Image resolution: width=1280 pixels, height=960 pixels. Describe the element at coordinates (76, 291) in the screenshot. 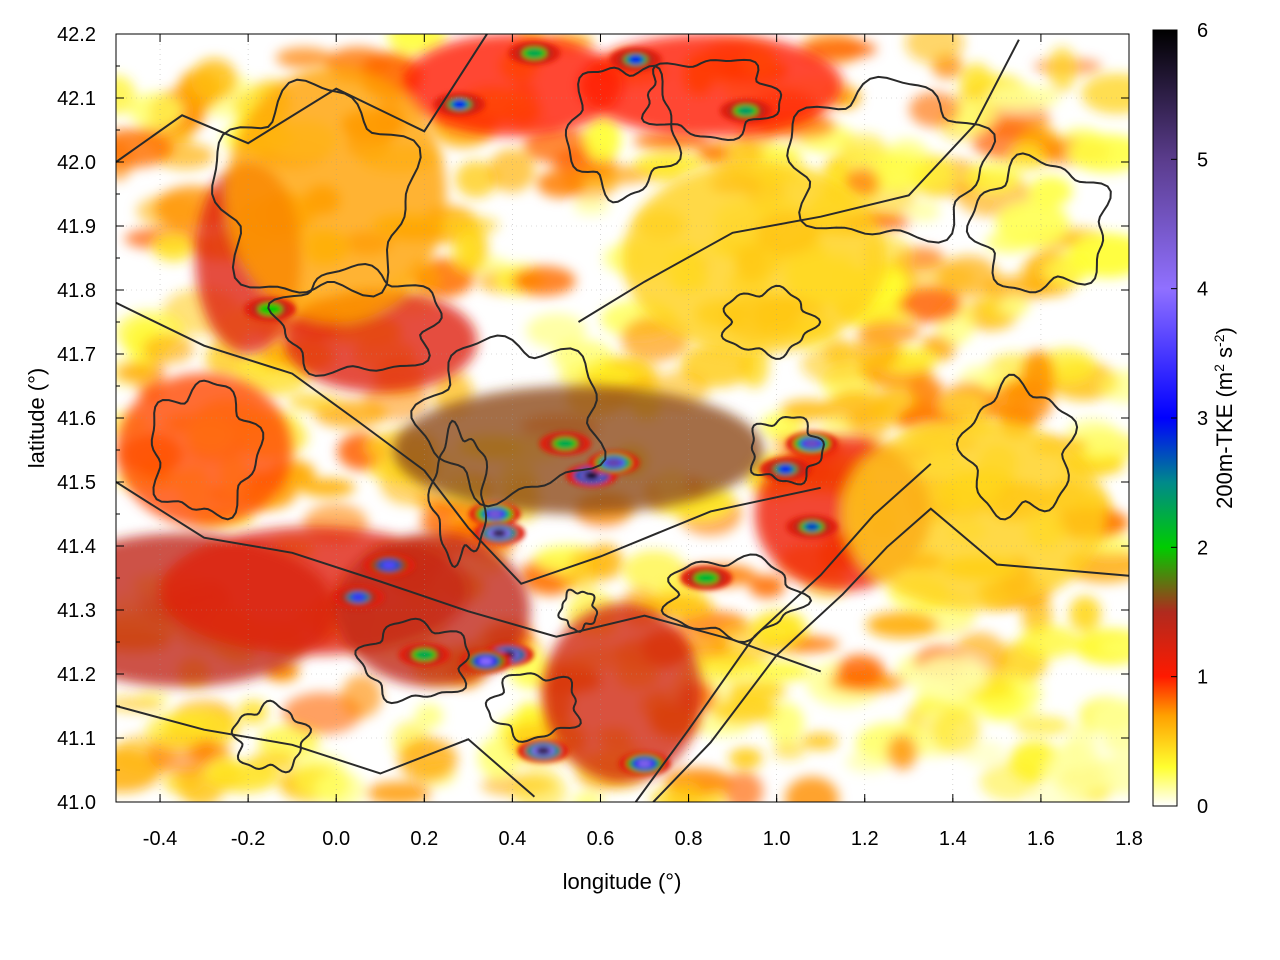

I see `y-tick-label: 41.8` at that location.